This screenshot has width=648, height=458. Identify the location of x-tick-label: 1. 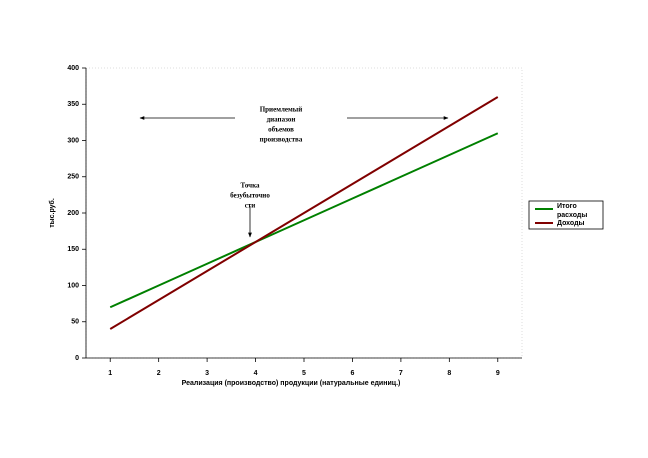
(110, 373).